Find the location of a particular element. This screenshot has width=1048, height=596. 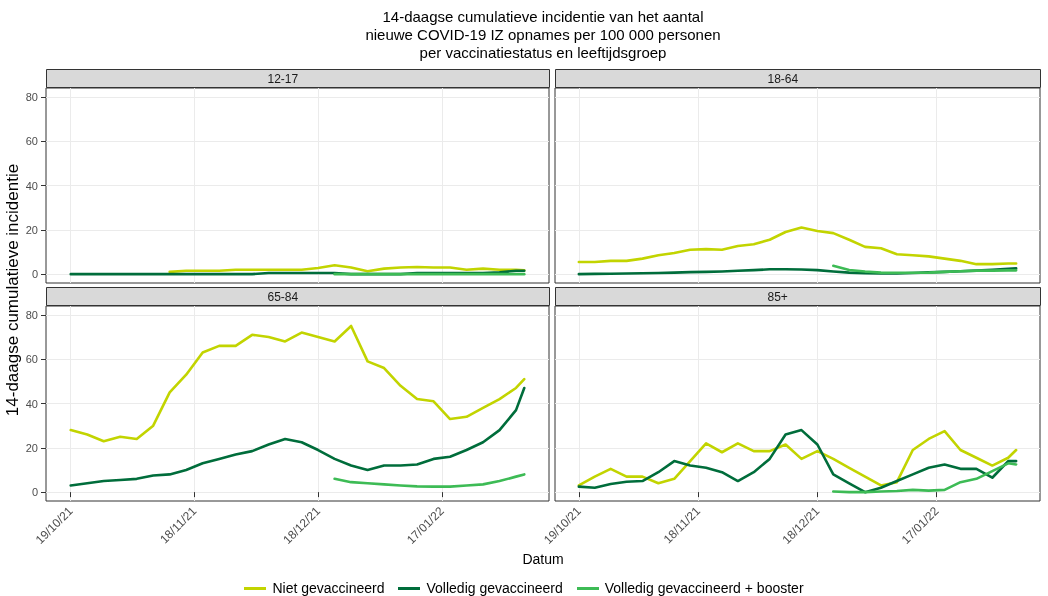

legend-label: Volledig gevaccineerd is located at coordinates (494, 588).